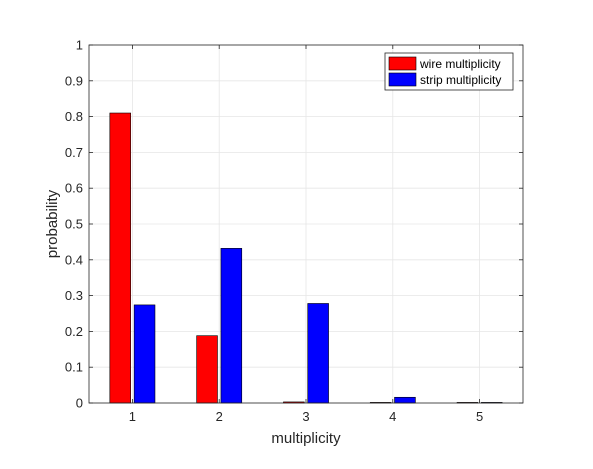  Describe the element at coordinates (74, 331) in the screenshot. I see `y-tick-label: 0.2` at that location.